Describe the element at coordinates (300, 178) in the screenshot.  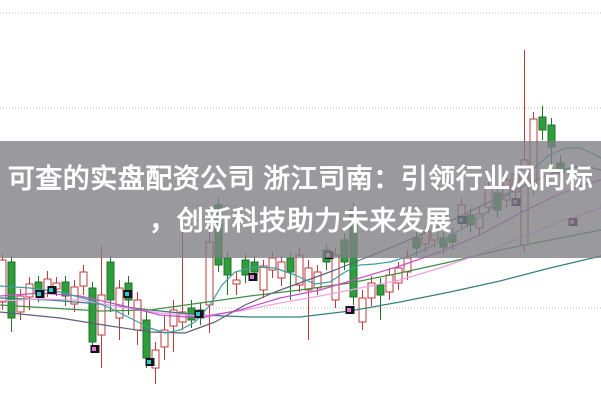
I see `headline-line1: 可查的实盘配资公司 浙江司南：引领行业风向标` at that location.